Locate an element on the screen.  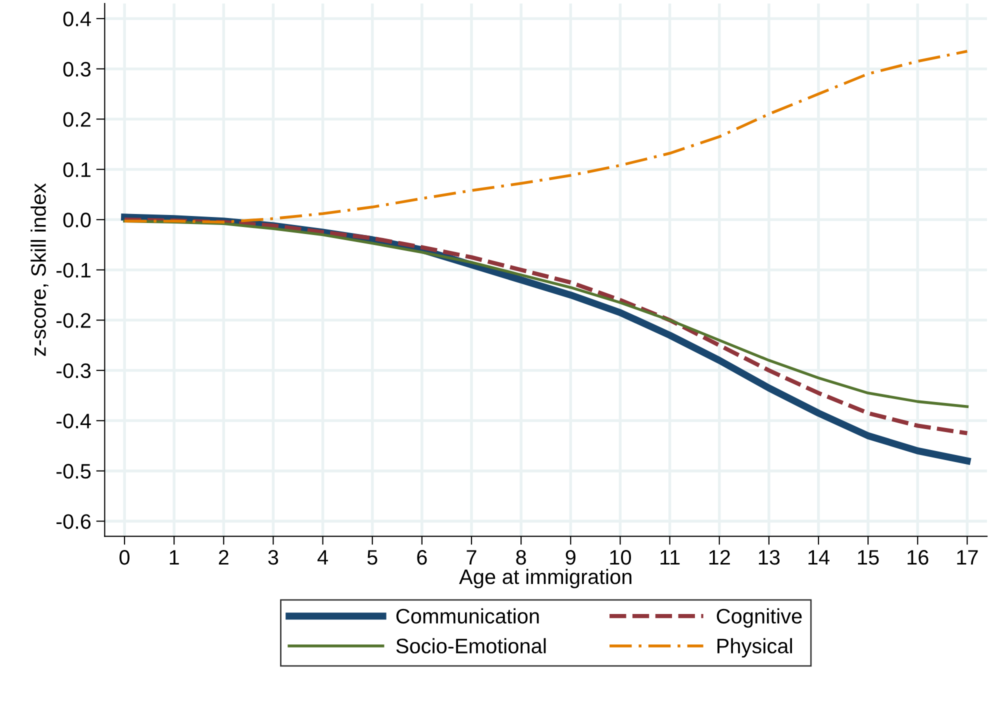
y-tick-label: 0.3 is located at coordinates (77, 69).